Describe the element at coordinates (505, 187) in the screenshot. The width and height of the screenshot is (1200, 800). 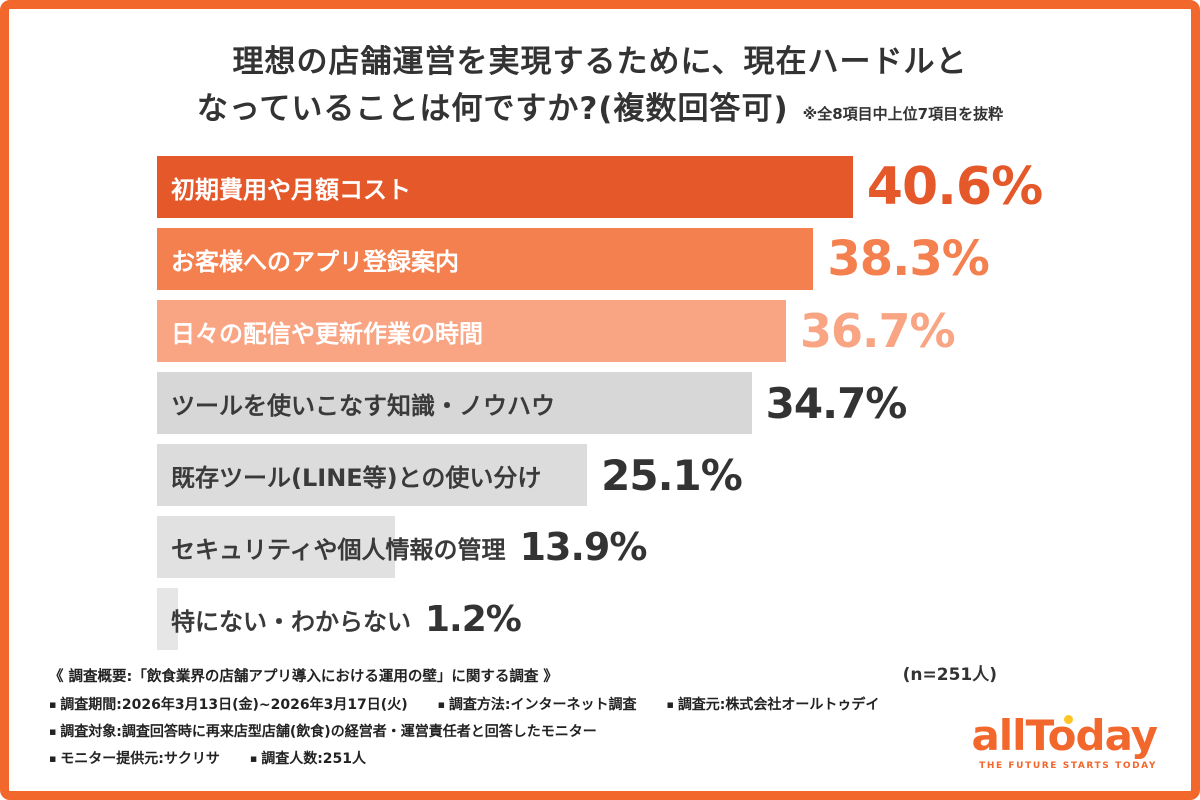
I see `bar: 初期費用や月額コスト` at that location.